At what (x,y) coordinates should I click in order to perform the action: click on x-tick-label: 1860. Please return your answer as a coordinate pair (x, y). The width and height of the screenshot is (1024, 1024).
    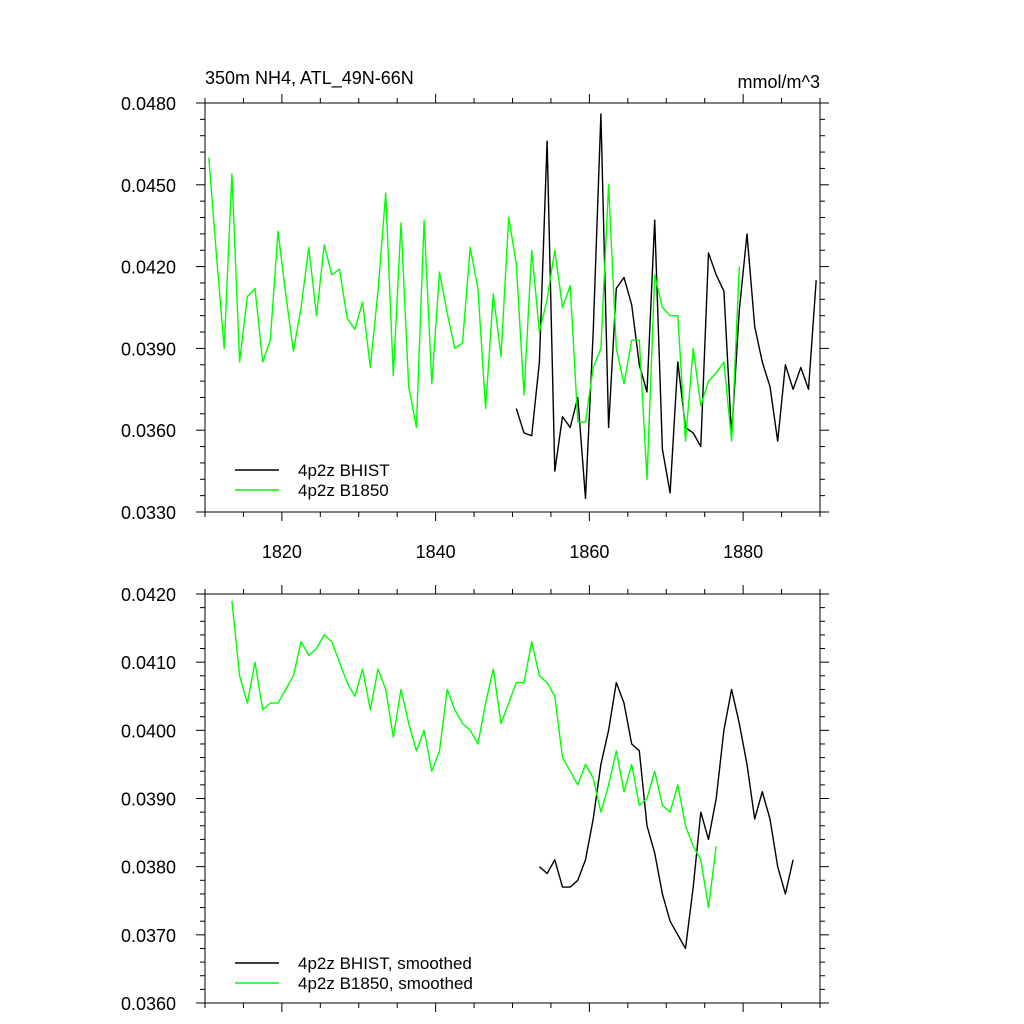
    Looking at the image, I should click on (589, 552).